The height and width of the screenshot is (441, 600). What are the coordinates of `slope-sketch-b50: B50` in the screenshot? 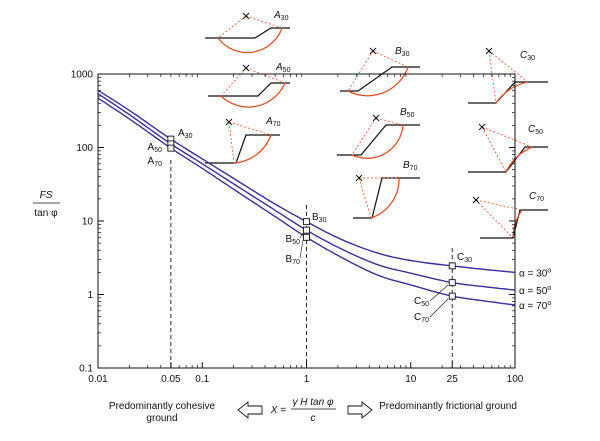 It's located at (378, 133).